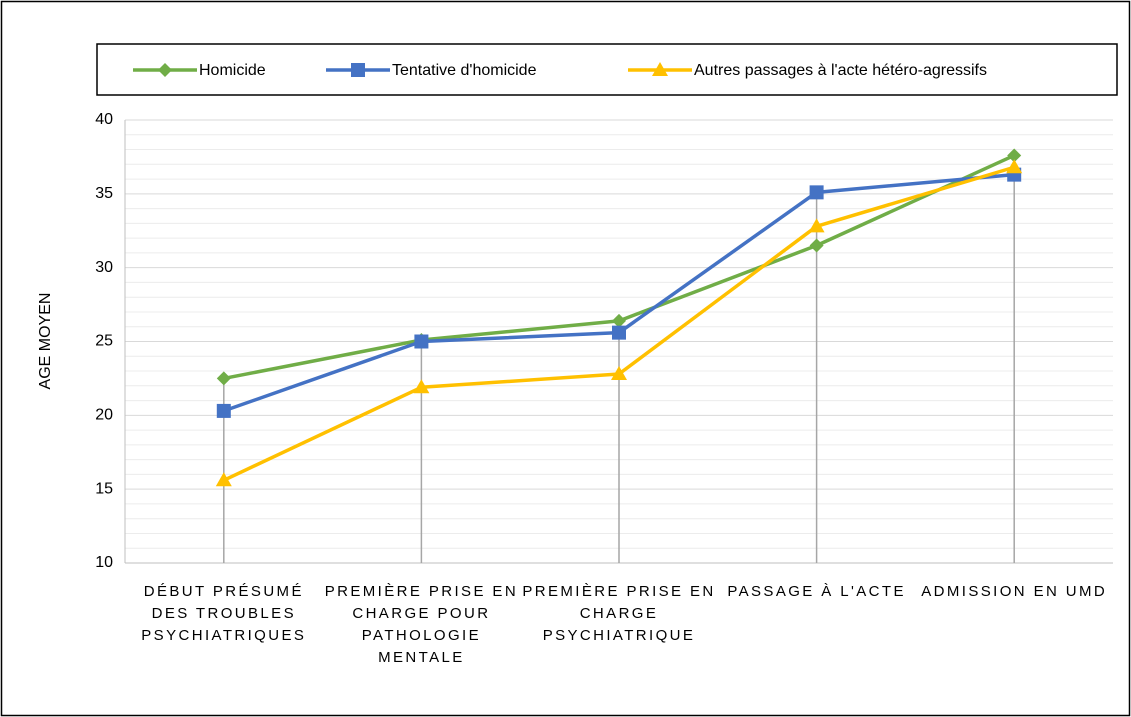 This screenshot has height=717, width=1131. What do you see at coordinates (104, 119) in the screenshot?
I see `y-tick-label: 40` at bounding box center [104, 119].